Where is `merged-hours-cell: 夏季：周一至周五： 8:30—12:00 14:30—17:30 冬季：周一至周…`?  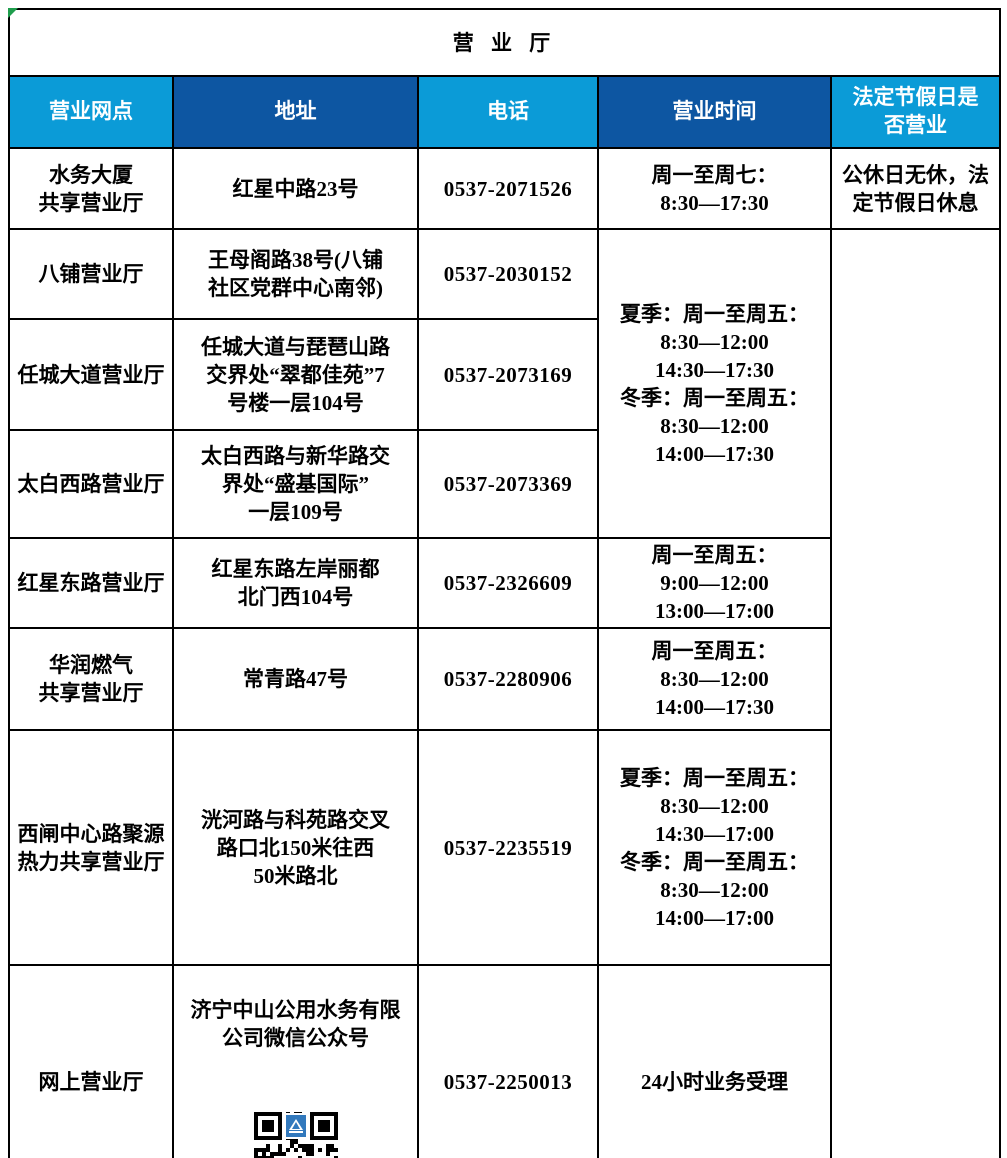 merged-hours-cell: 夏季：周一至周五： 8:30—12:00 14:30—17:30 冬季：周一至周… is located at coordinates (714, 383).